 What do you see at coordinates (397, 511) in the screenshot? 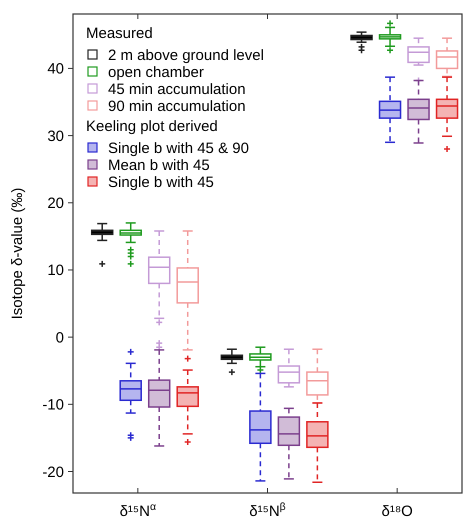
I see `x-tick-label: δ¹⁸O` at bounding box center [397, 511].